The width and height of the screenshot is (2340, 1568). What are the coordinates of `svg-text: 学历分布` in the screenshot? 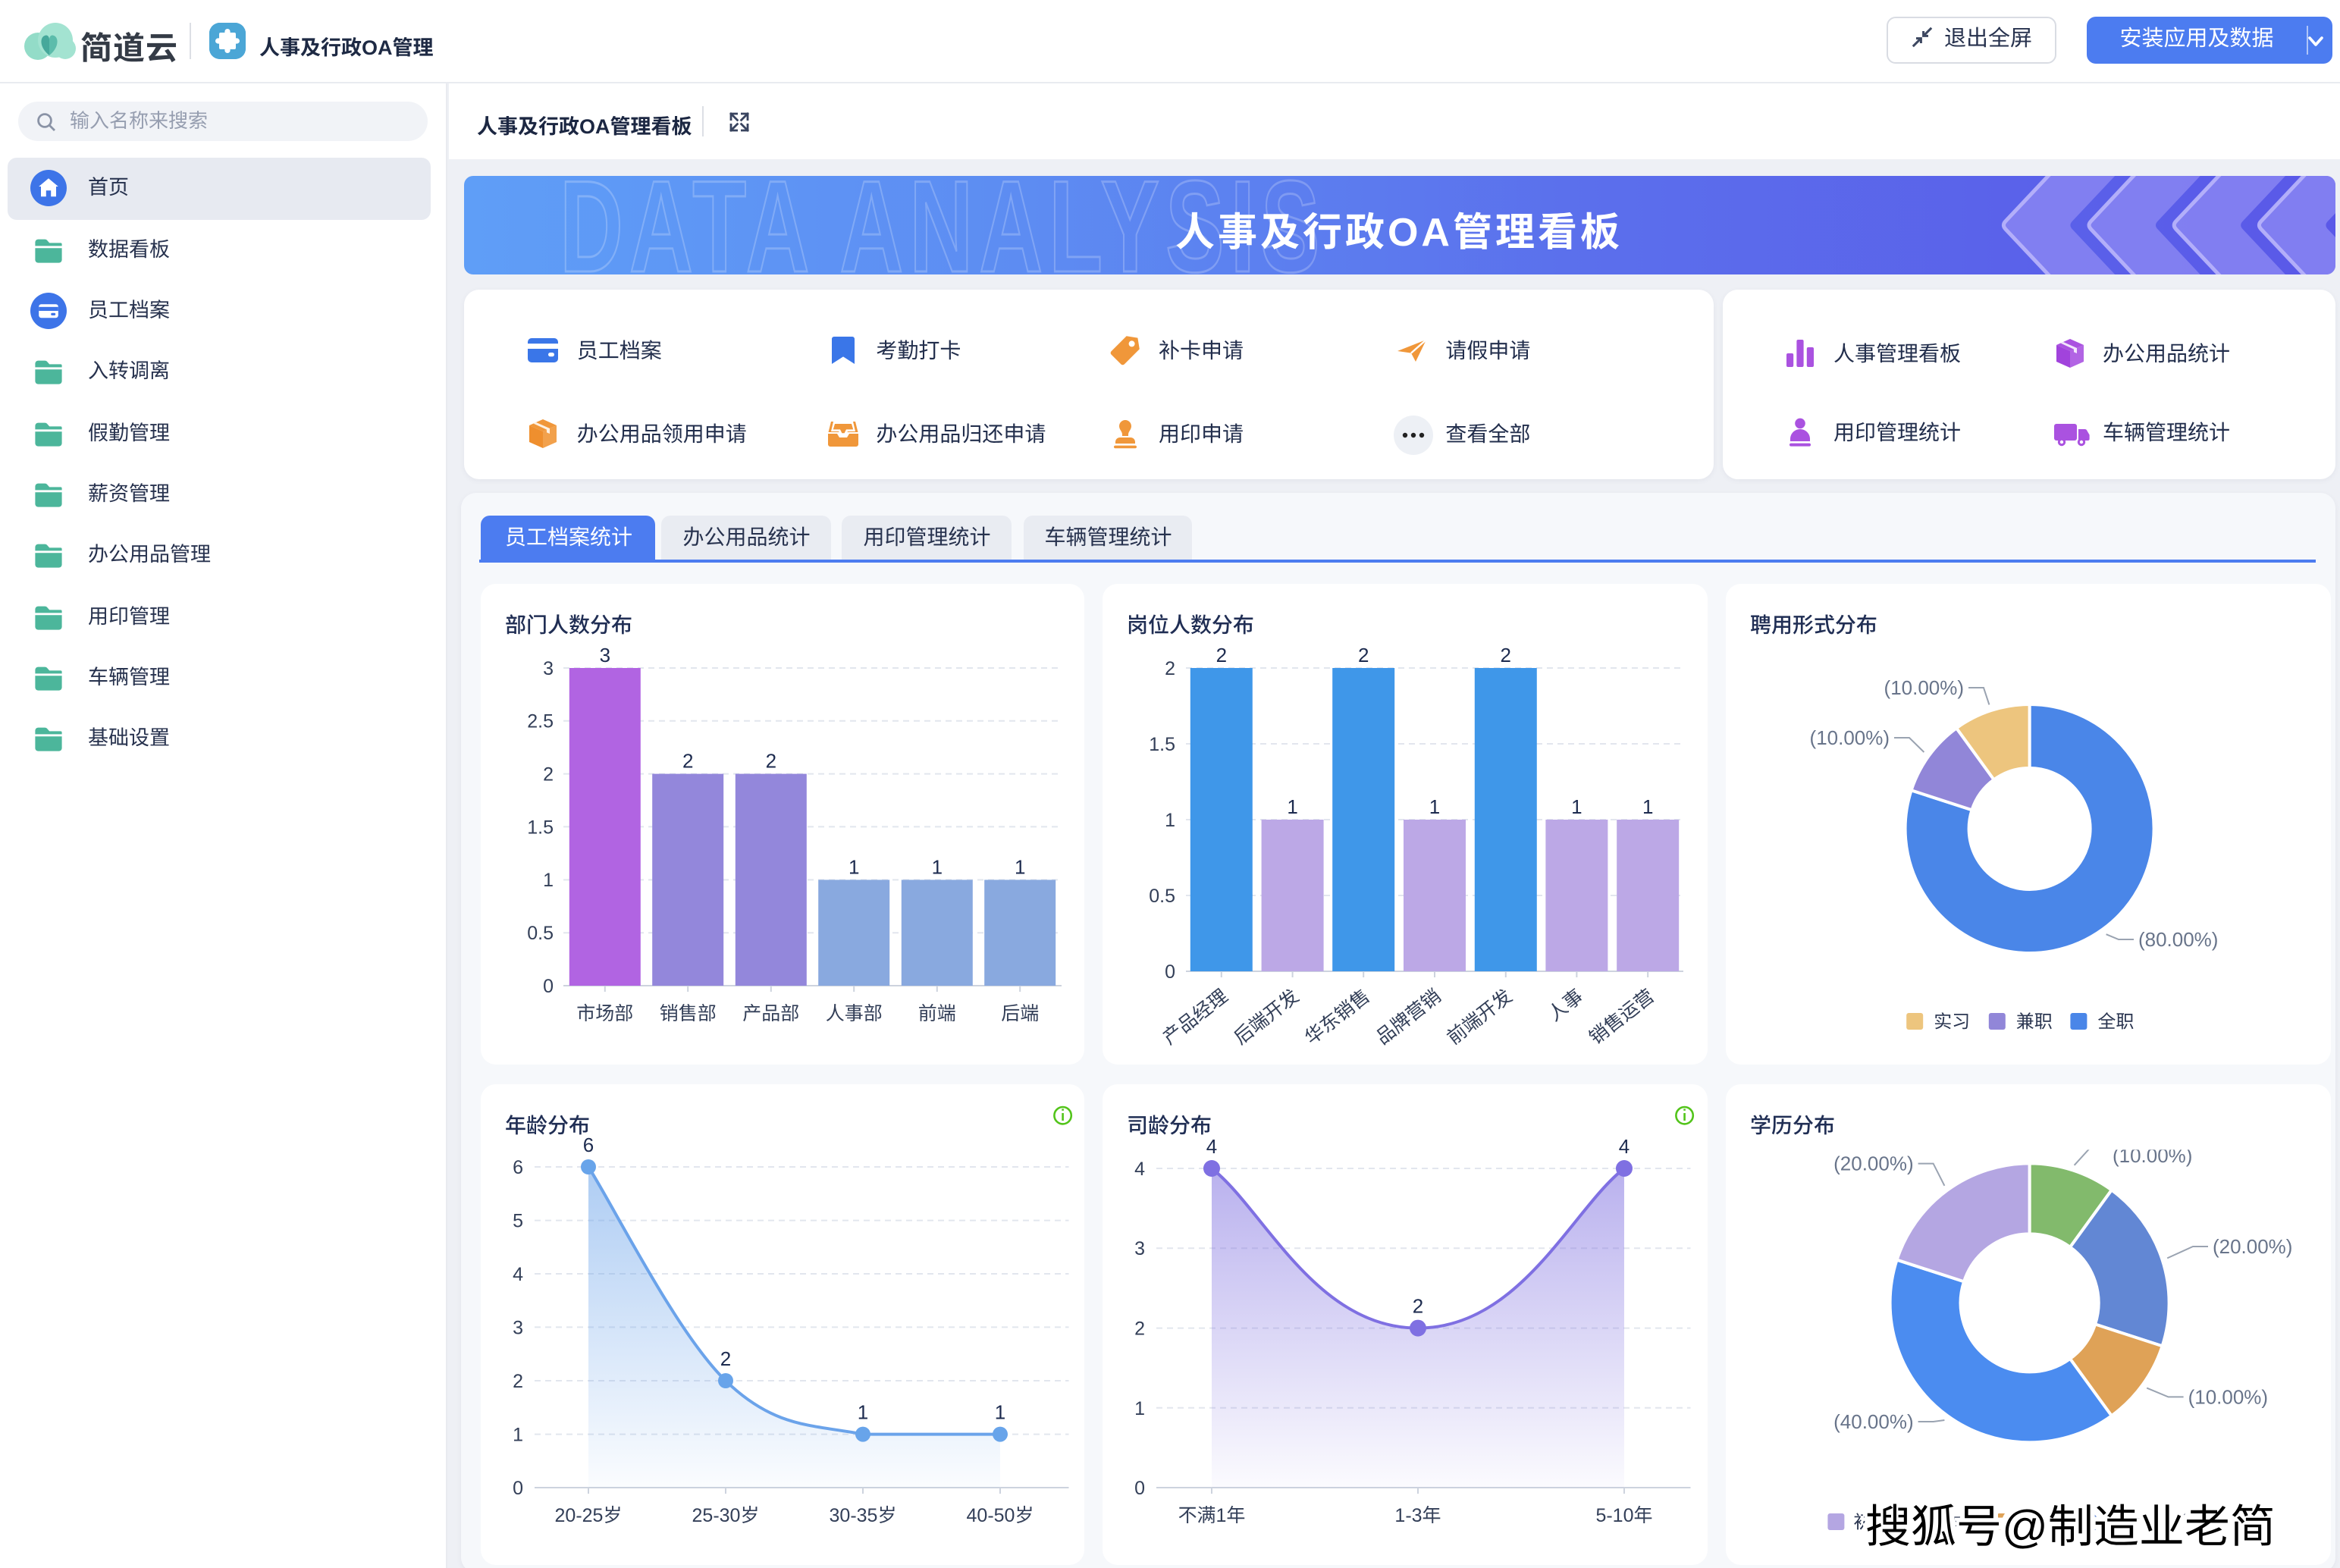 It's located at (1792, 1125).